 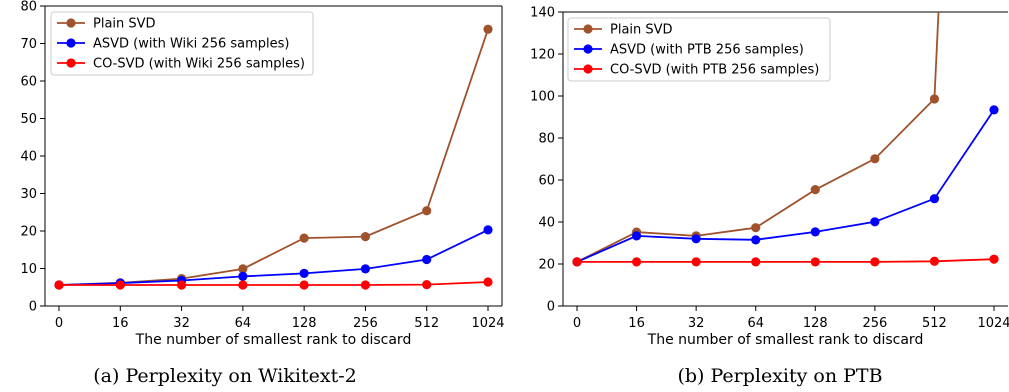 I want to click on y-tick-label: 70, so click(x=28, y=44).